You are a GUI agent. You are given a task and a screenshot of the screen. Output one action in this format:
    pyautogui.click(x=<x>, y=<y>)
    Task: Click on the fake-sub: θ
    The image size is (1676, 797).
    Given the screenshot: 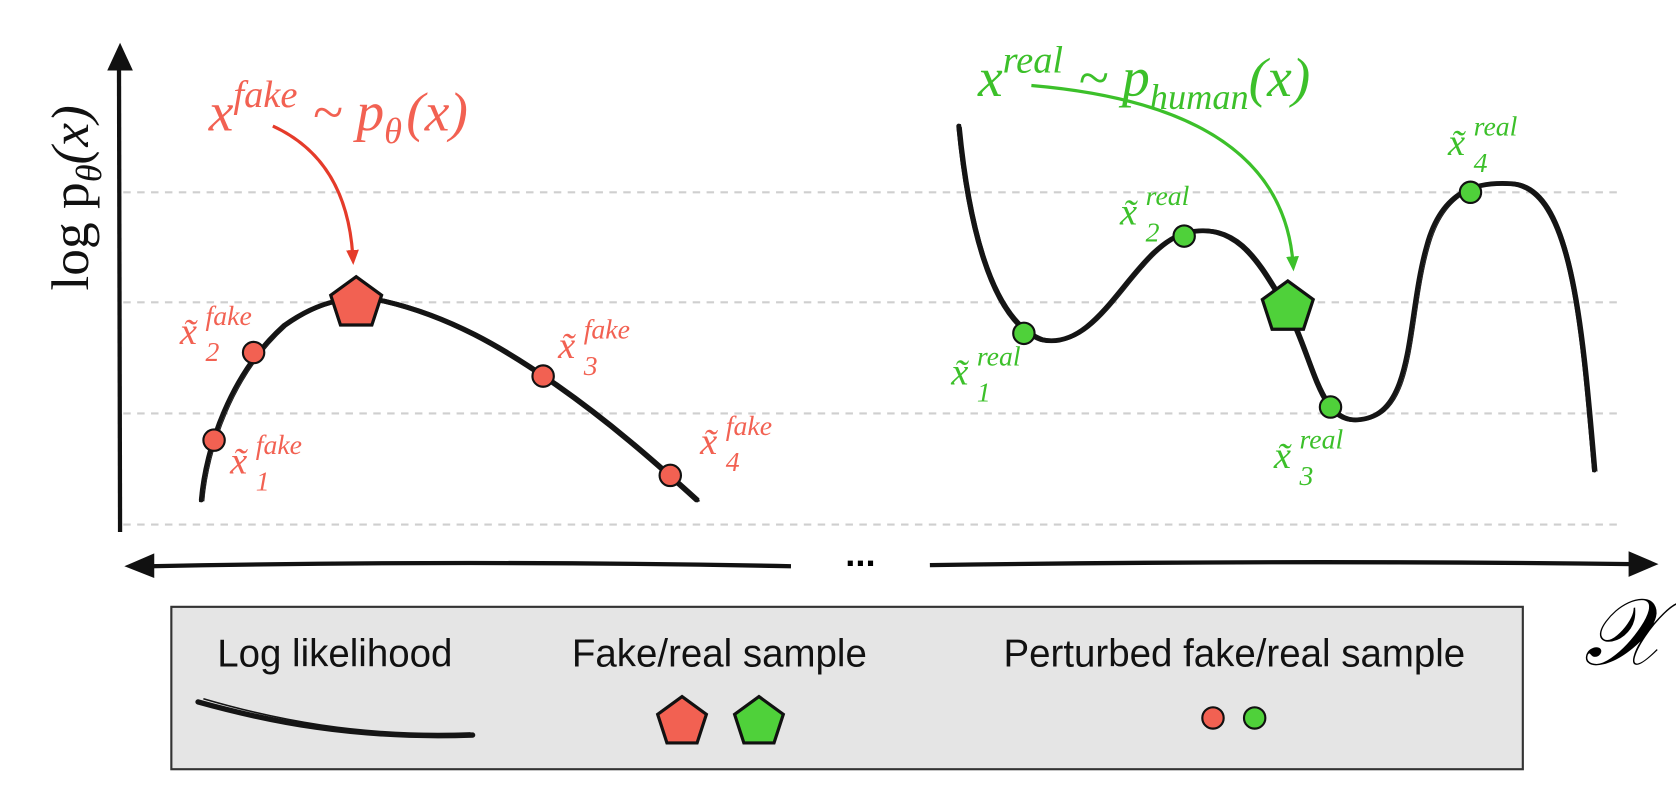 What is the action you would take?
    pyautogui.click(x=393, y=131)
    